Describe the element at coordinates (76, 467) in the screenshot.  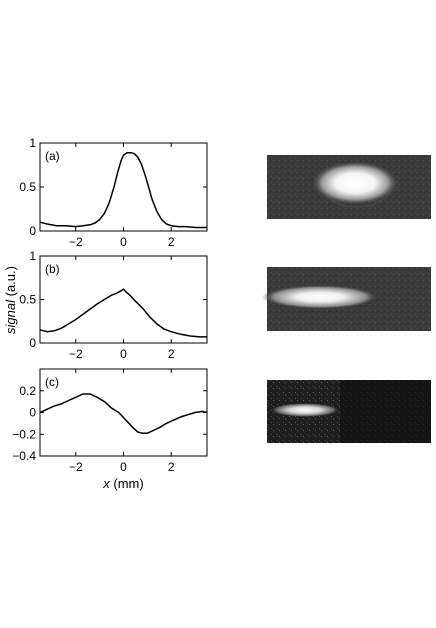
I see `x-tick-label-c-0: −2` at that location.